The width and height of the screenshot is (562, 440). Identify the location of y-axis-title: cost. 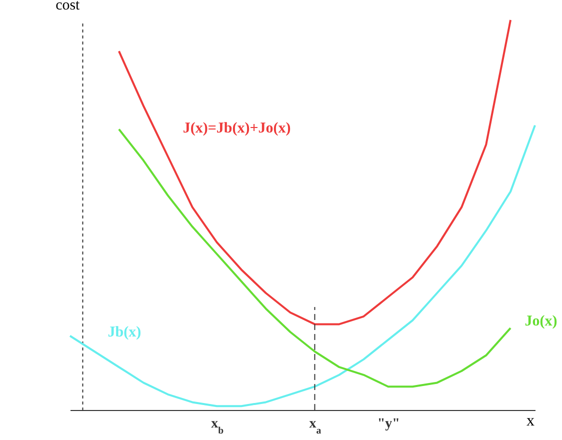
(68, 7).